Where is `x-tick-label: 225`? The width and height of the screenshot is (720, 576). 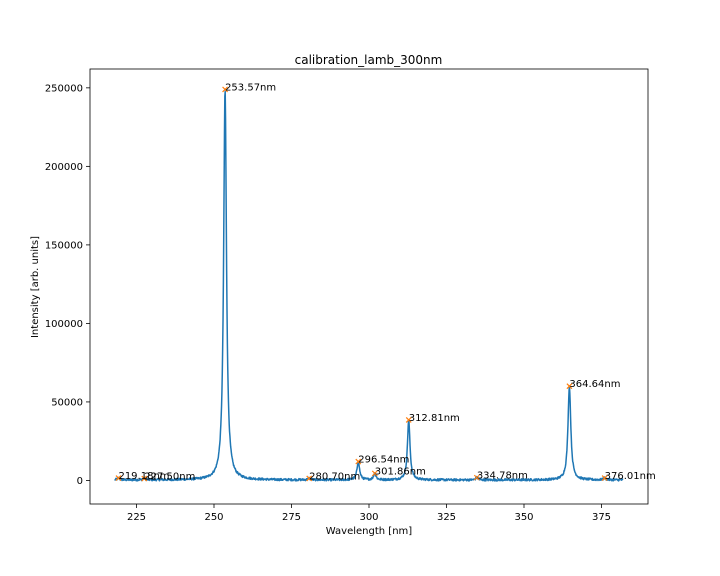
x-tick-label: 225 is located at coordinates (136, 517).